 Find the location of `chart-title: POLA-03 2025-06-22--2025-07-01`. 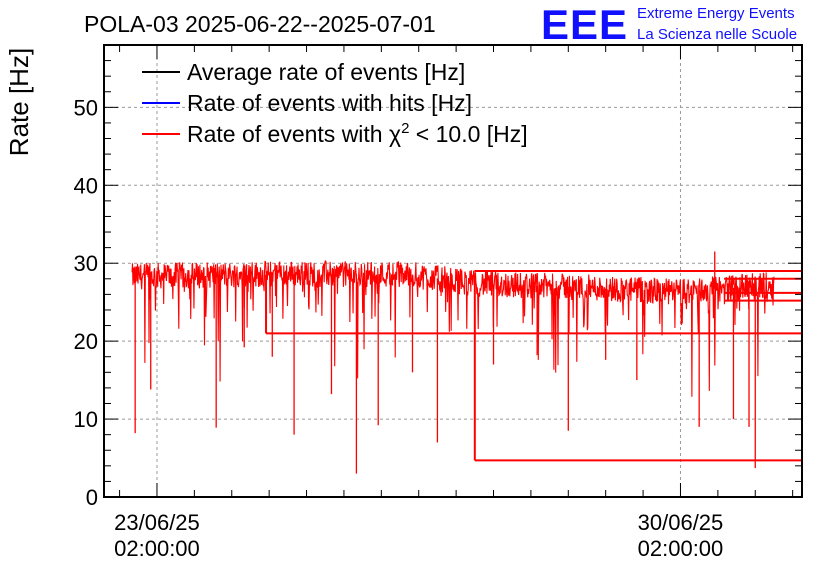

chart-title: POLA-03 2025-06-22--2025-07-01 is located at coordinates (260, 24).